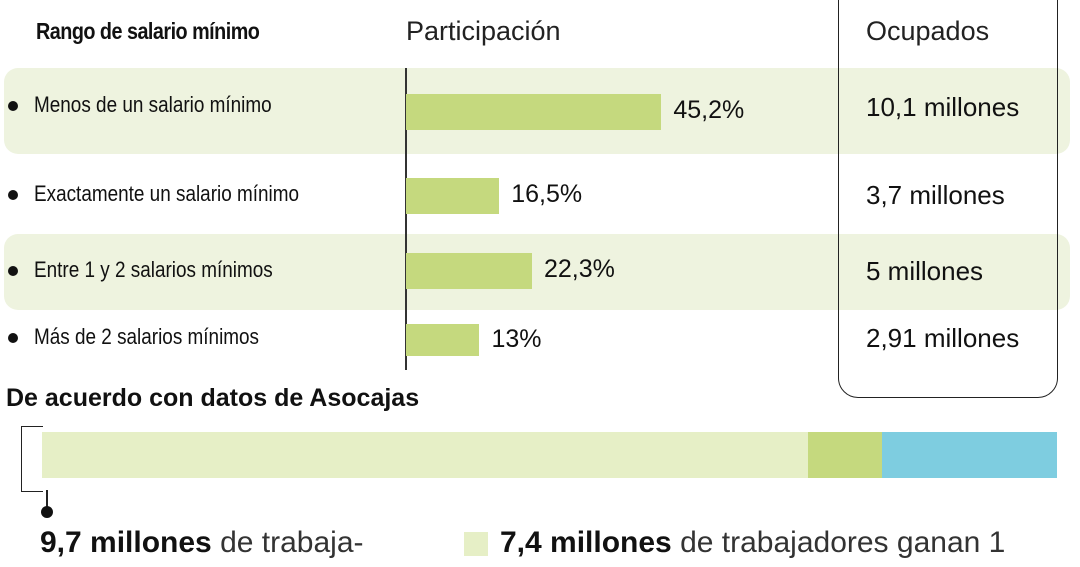 The width and height of the screenshot is (1080, 567). Describe the element at coordinates (483, 31) in the screenshot. I see `header-participation: Participación` at that location.